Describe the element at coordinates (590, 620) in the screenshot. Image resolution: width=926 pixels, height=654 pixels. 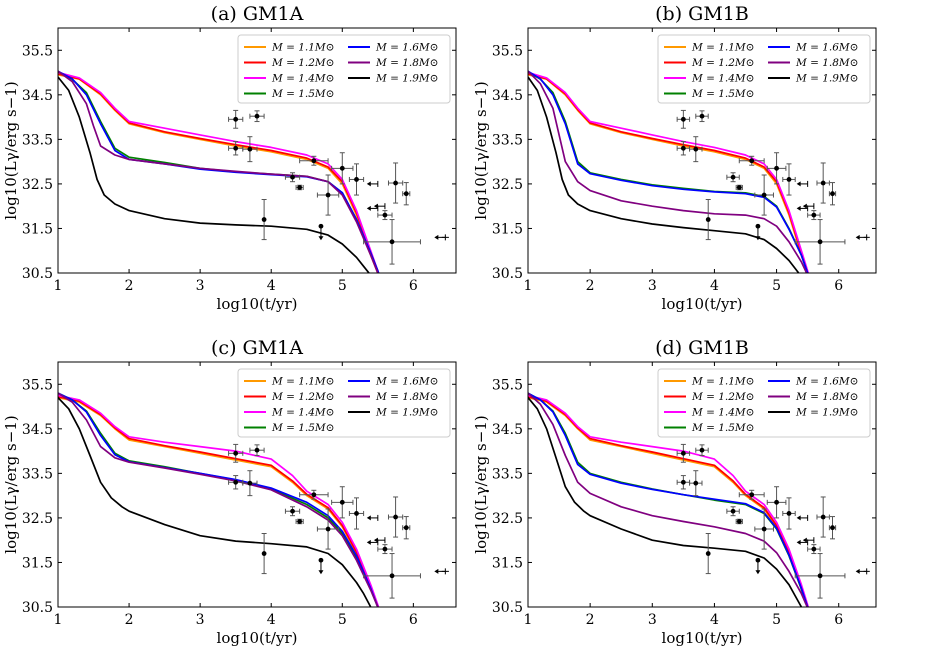
I see `x-tick-label: 2` at that location.